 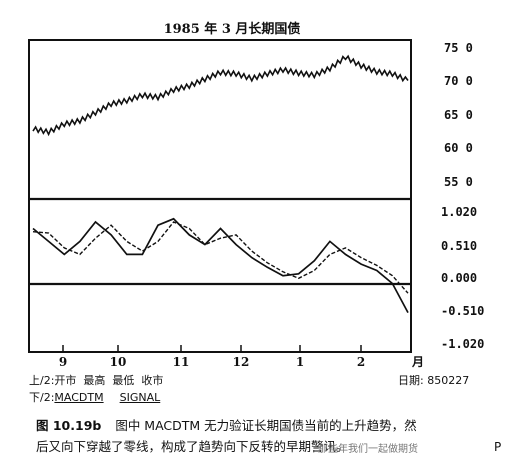 I want to click on x-tick-label: 12, so click(x=241, y=362).